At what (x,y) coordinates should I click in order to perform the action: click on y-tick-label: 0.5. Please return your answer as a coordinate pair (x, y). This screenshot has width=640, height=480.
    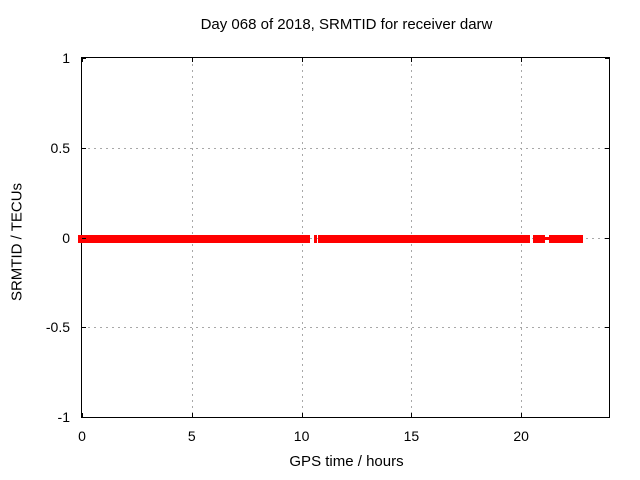
    Looking at the image, I should click on (60, 147).